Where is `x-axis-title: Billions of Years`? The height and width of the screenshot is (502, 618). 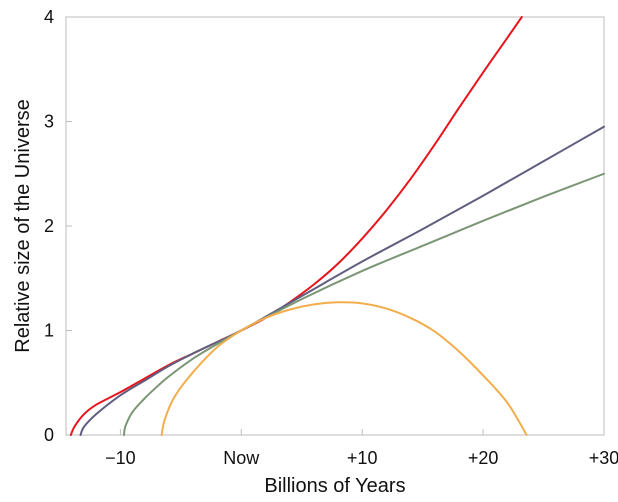 x-axis-title: Billions of Years is located at coordinates (334, 486).